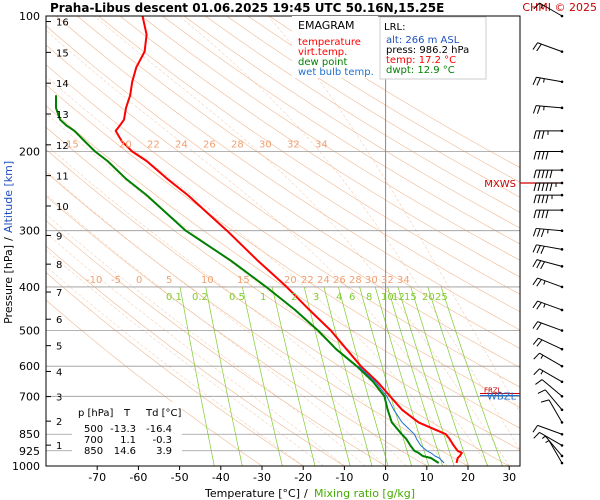 Image resolution: width=600 pixels, height=500 pixels. What do you see at coordinates (59, 446) in the screenshot?
I see `altitude-tick-label: 1` at bounding box center [59, 446].